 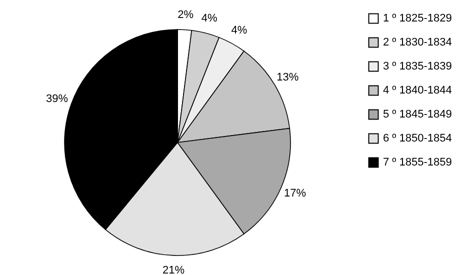 I want to click on legend-label: 4 º 1840-1844, so click(x=417, y=90).